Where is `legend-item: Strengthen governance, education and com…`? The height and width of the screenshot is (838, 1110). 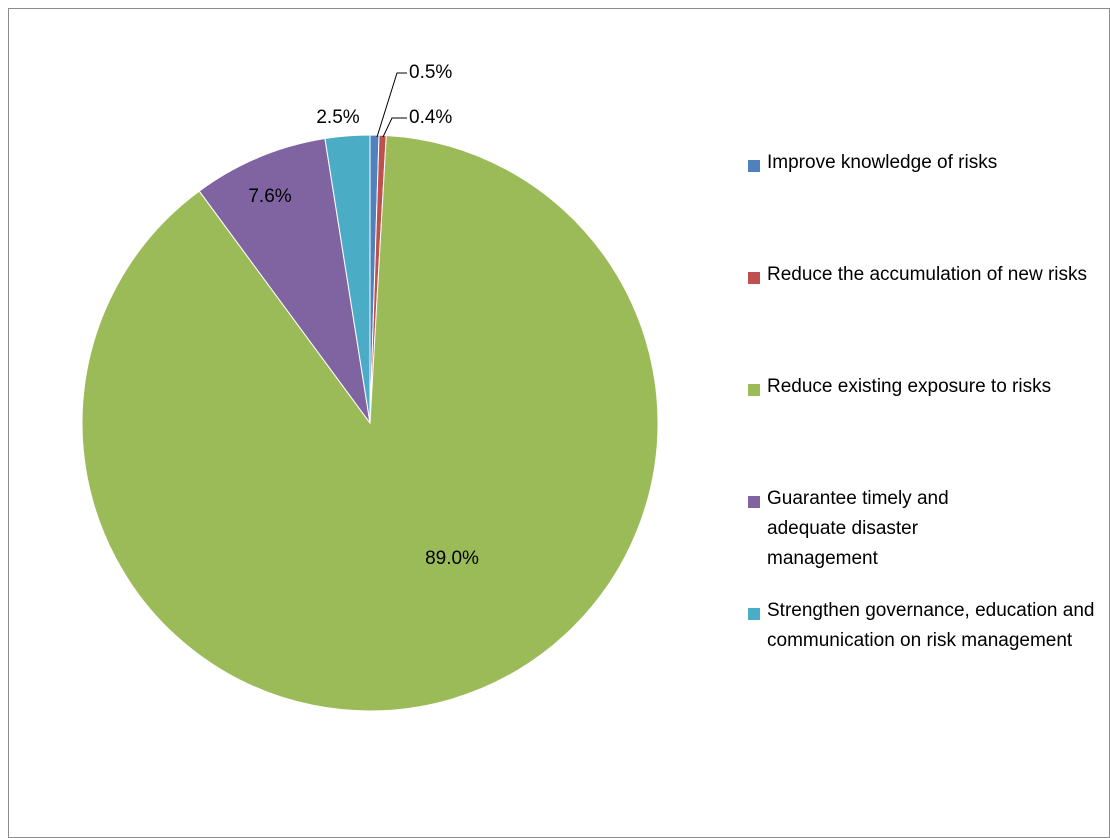 legend-item: Strengthen governance, education and com… is located at coordinates (925, 628).